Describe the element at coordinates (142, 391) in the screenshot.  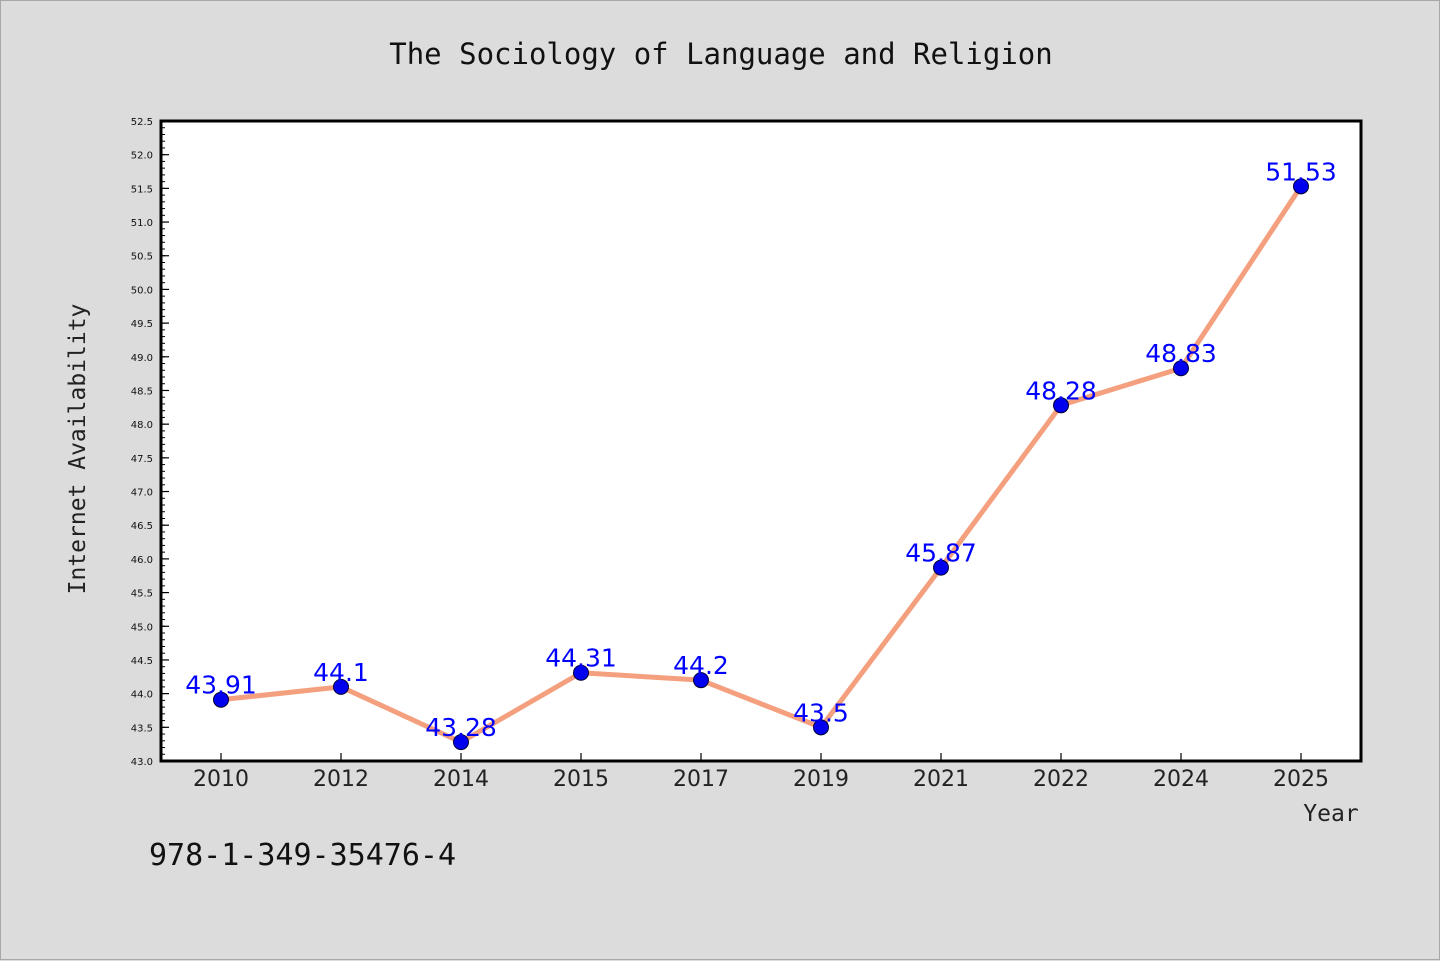
I see `y-tick-label: 48.5` at that location.